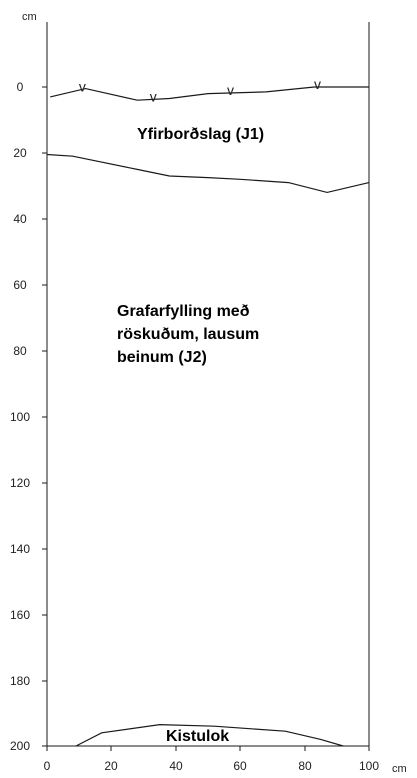  Describe the element at coordinates (20, 681) in the screenshot. I see `y-tick-label: 180` at that location.